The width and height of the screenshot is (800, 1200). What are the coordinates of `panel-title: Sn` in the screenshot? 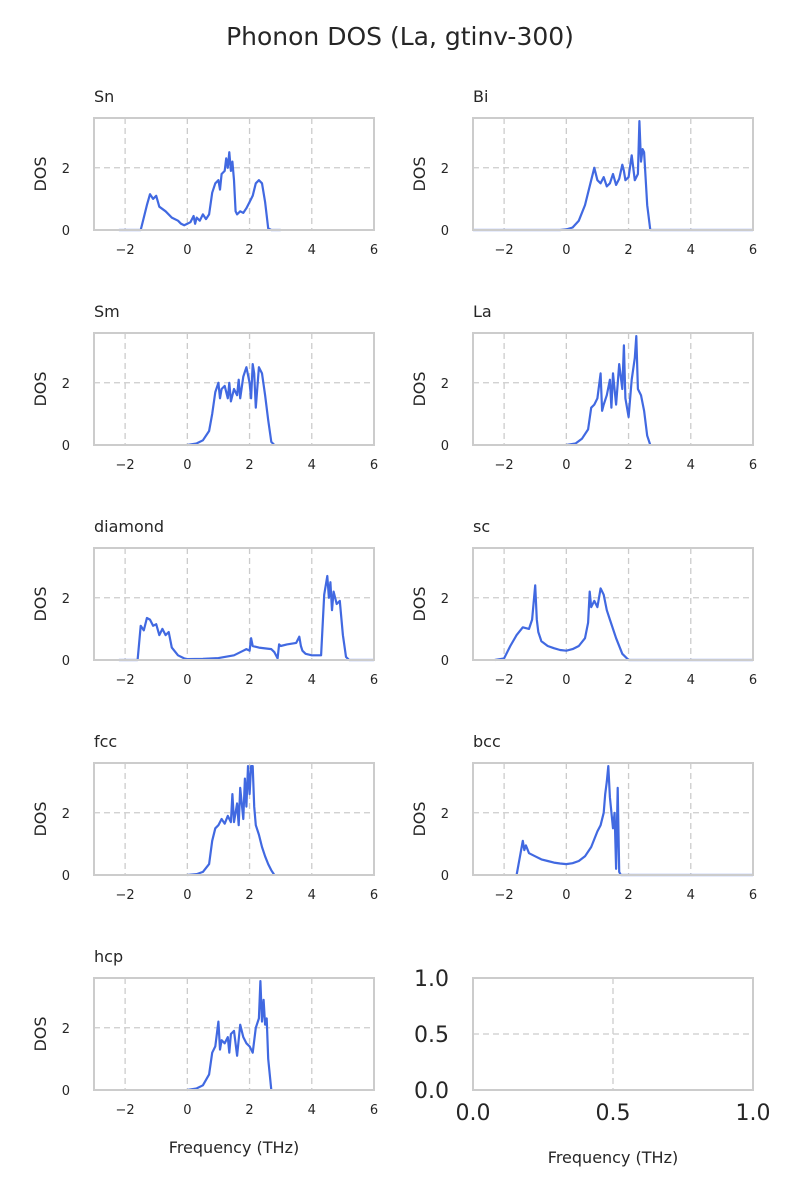 It's located at (104, 96).